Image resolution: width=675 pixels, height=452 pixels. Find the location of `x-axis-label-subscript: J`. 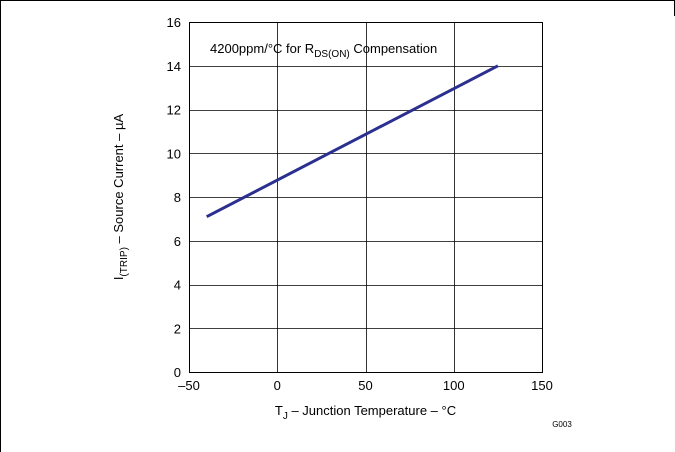

x-axis-label-subscript: J is located at coordinates (285, 416).